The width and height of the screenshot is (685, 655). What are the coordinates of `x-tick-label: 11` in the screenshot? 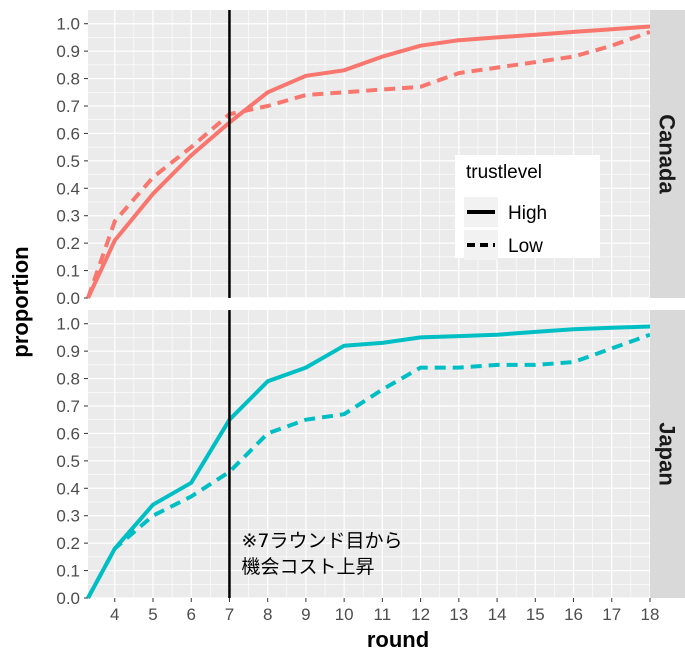 It's located at (383, 614).